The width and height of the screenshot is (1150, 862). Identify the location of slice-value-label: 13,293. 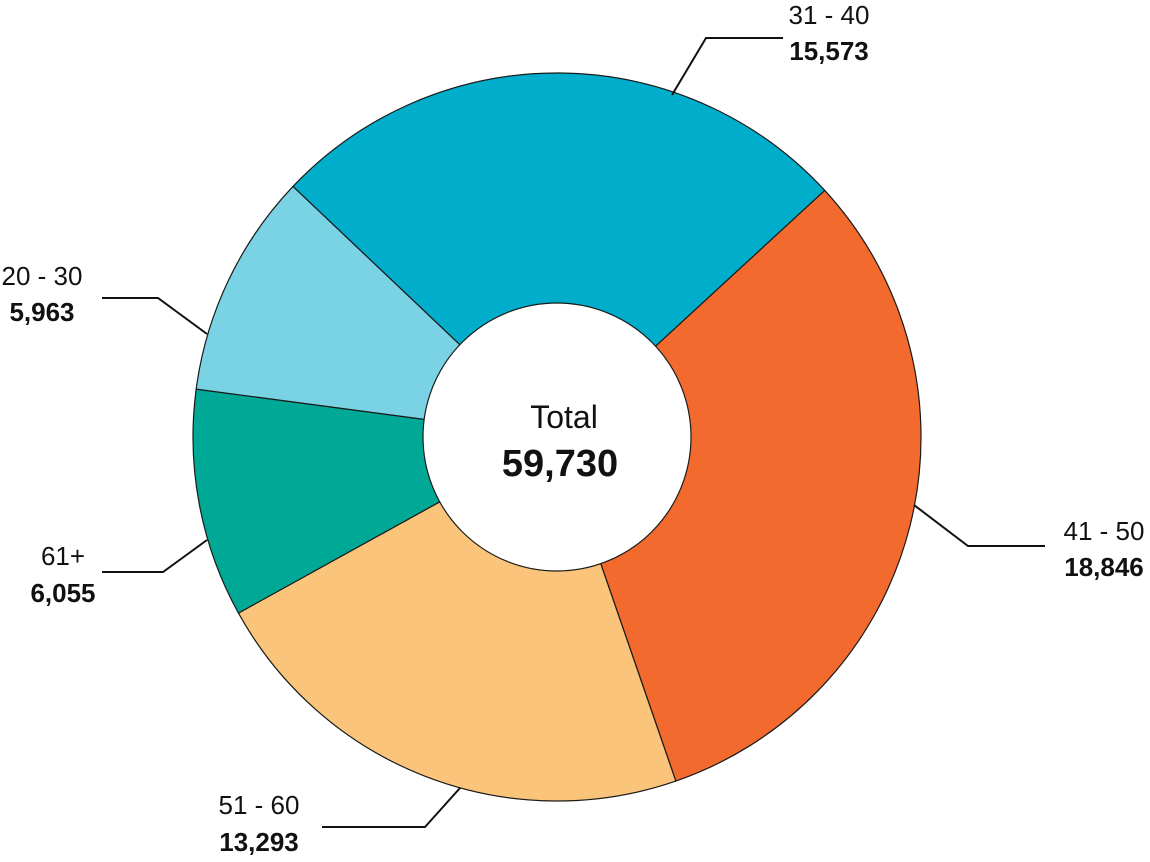
(259, 842).